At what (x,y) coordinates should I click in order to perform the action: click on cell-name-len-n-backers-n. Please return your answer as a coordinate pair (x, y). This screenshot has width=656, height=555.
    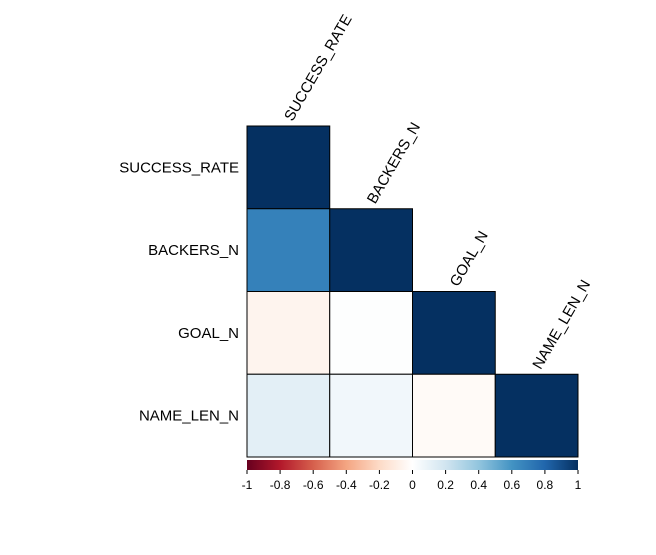
    Looking at the image, I should click on (371, 415).